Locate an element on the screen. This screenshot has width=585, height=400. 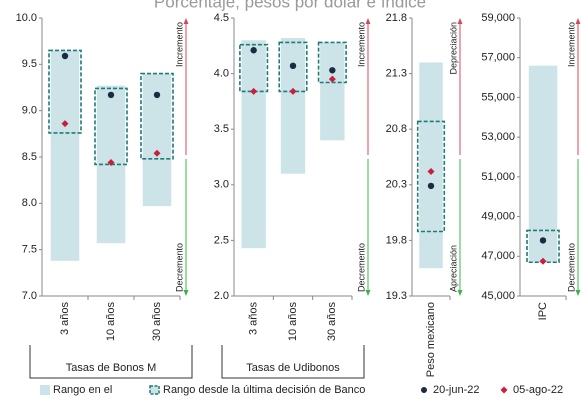
y-tick-label: 55,000 is located at coordinates (498, 97).